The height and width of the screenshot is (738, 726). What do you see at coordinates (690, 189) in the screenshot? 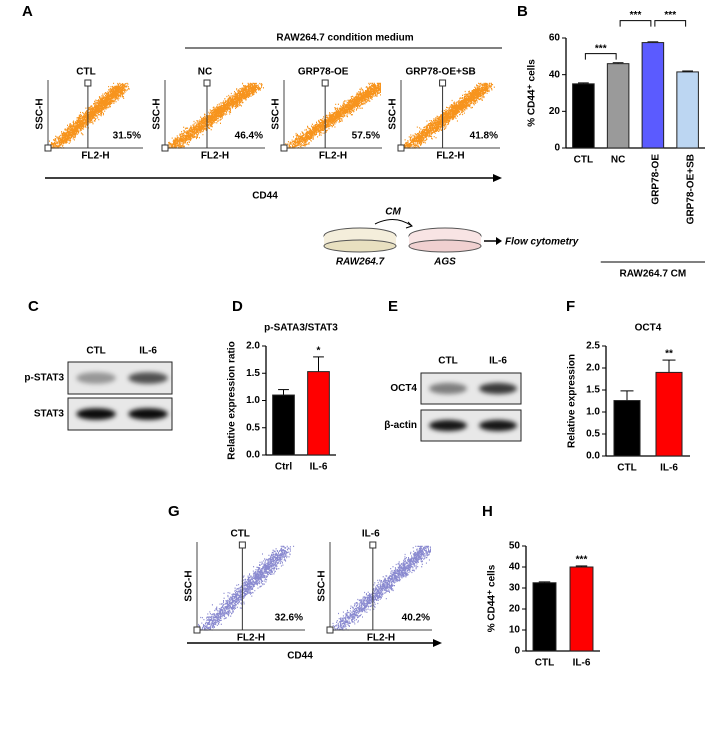
I see `x-tick-label: GRP78-OE+SB` at bounding box center [690, 189].